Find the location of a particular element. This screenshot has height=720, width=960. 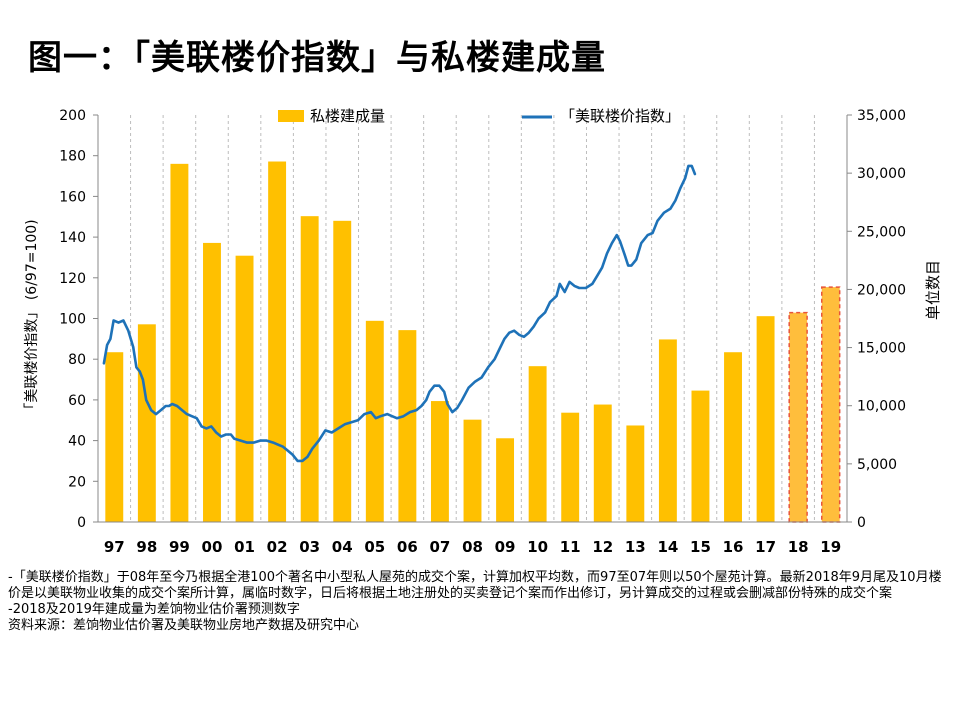

x-tick-label: 99 is located at coordinates (179, 547).